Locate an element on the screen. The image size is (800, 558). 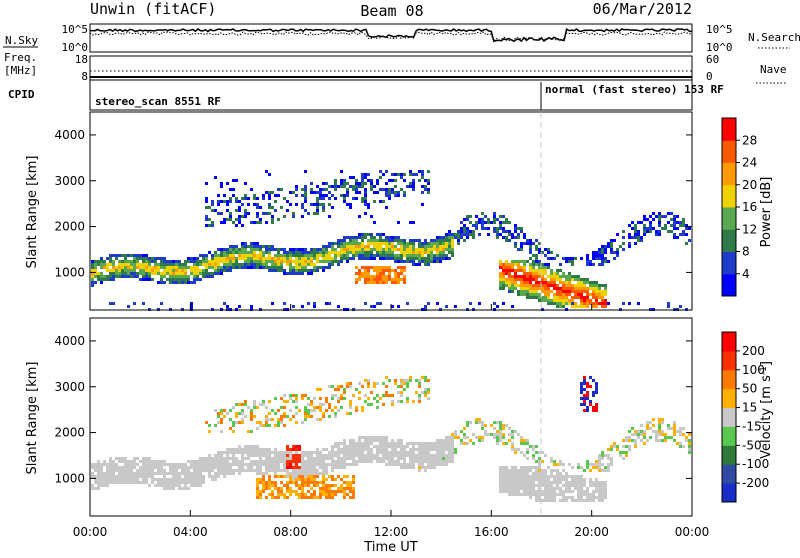
colorbar-swatch is located at coordinates (729, 474).